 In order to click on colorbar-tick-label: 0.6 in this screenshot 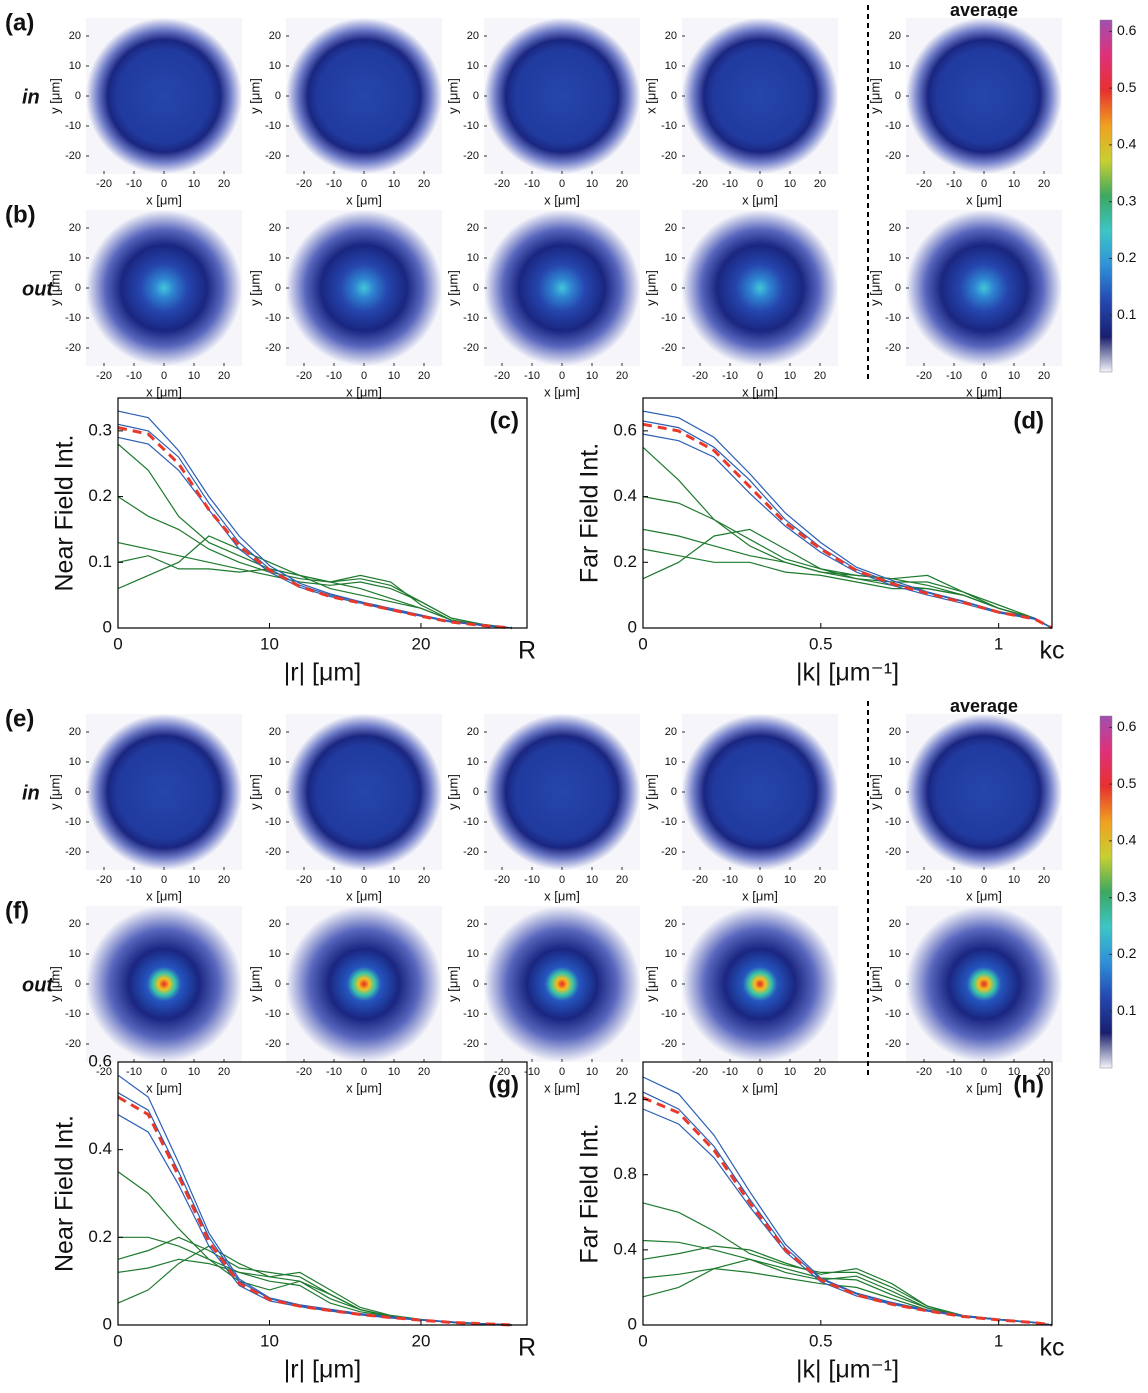, I will do `click(1127, 30)`.